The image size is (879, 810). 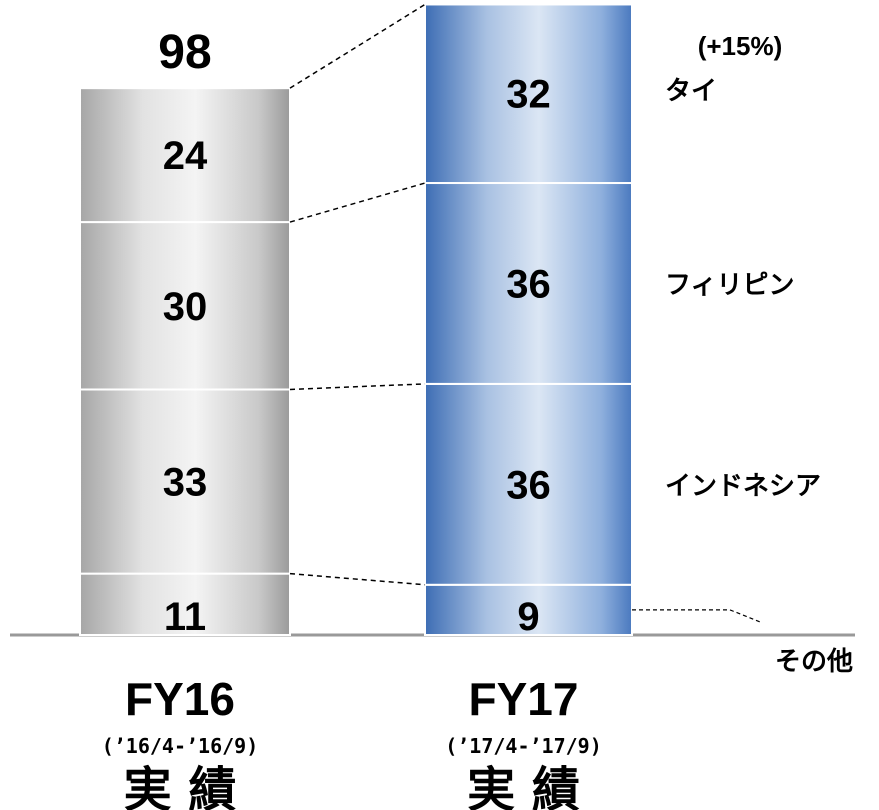 I want to click on data-label-fy16-0: 11, so click(x=185, y=617).